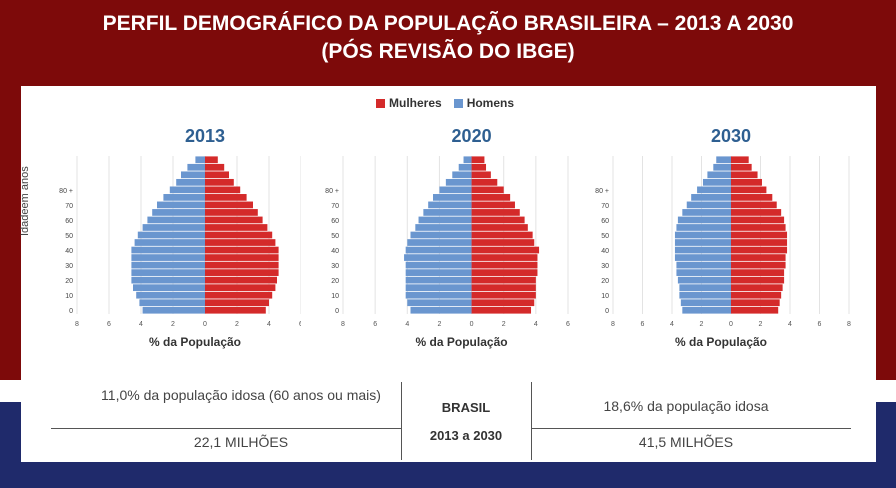 Image resolution: width=896 pixels, height=488 pixels. What do you see at coordinates (721, 342) in the screenshot?
I see `x-axis-label: % da População` at bounding box center [721, 342].